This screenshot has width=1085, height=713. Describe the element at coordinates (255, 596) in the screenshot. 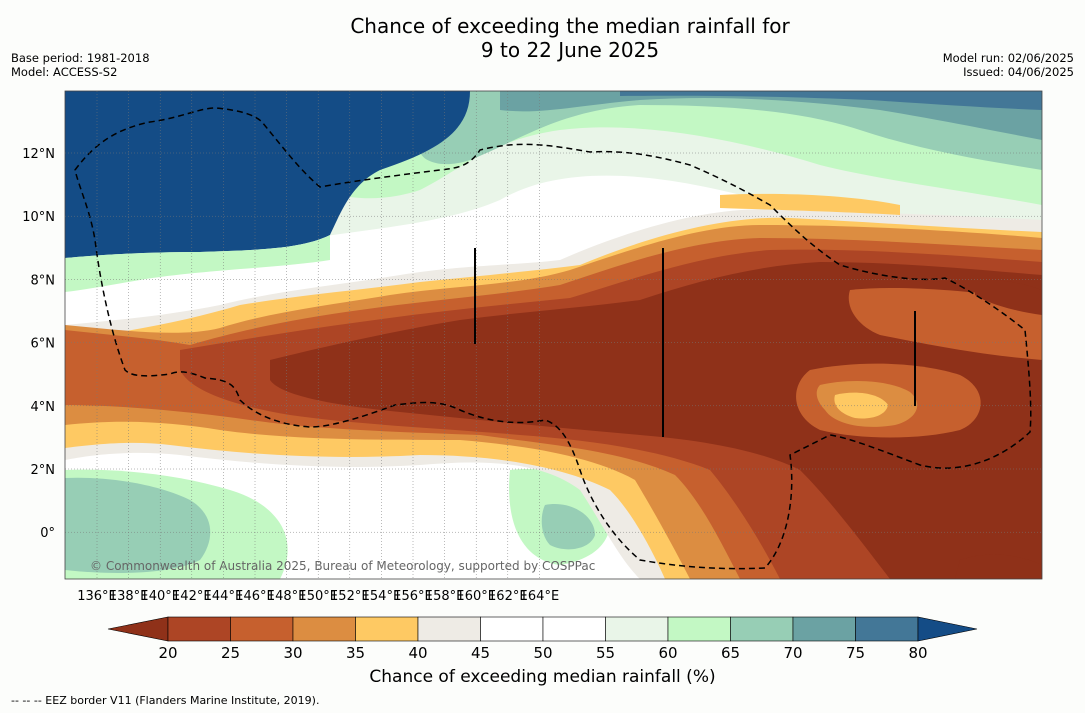

I see `lon-label: 146°E` at that location.